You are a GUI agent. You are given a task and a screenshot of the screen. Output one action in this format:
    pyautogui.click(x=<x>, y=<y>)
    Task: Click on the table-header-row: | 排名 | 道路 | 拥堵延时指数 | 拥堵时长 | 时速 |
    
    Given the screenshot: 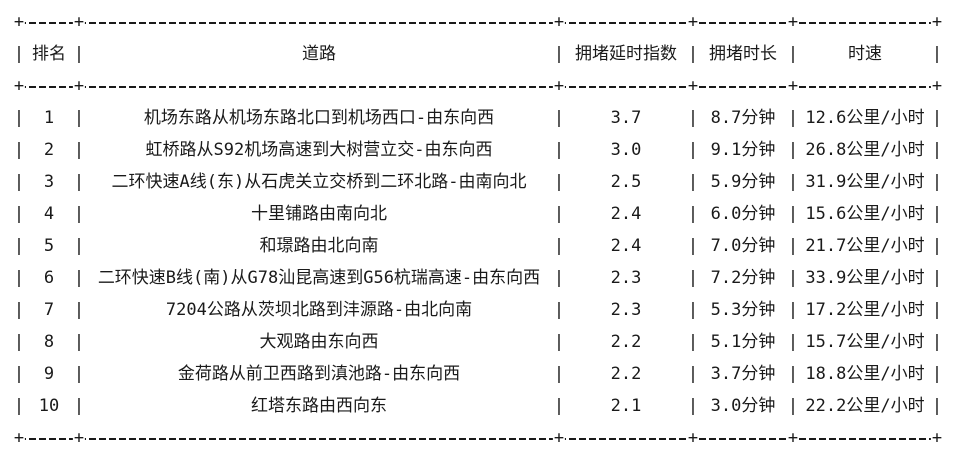 What is the action you would take?
    pyautogui.click(x=479, y=54)
    